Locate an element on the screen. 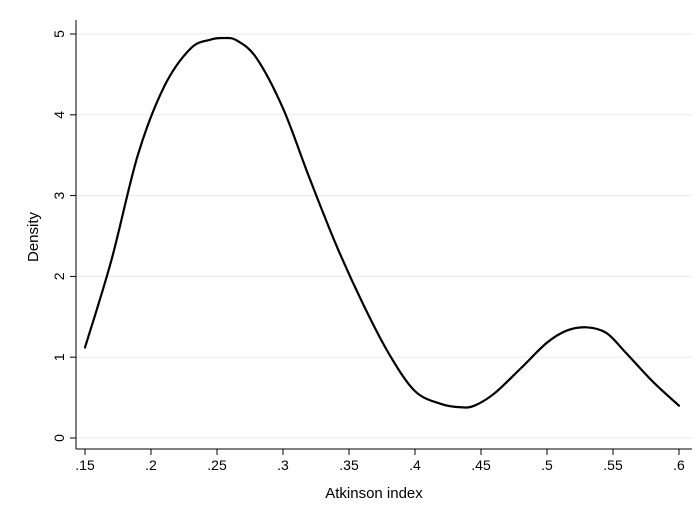 Image resolution: width=698 pixels, height=520 pixels. y-tick-label: 1 is located at coordinates (59, 357).